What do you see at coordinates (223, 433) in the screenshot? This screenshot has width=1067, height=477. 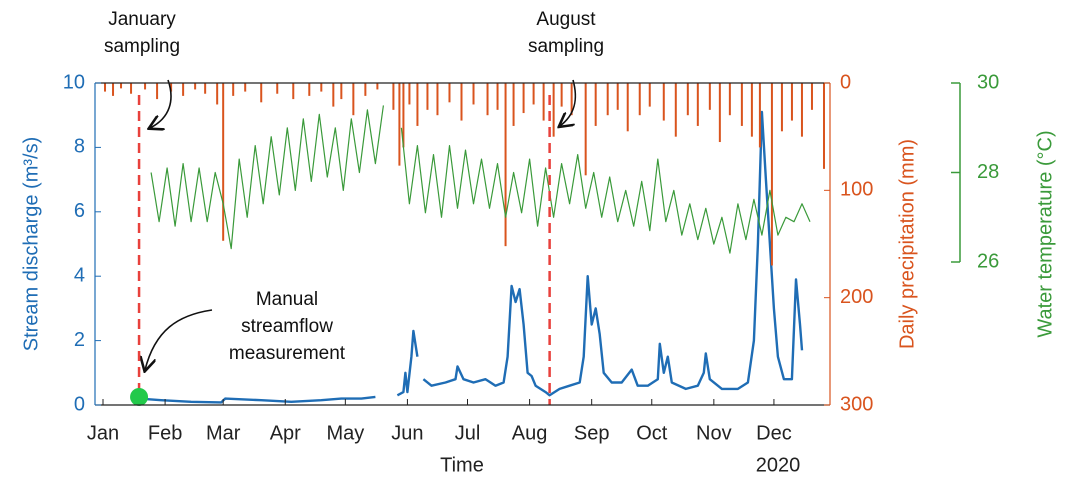 I see `x-tick-label: Mar` at bounding box center [223, 433].